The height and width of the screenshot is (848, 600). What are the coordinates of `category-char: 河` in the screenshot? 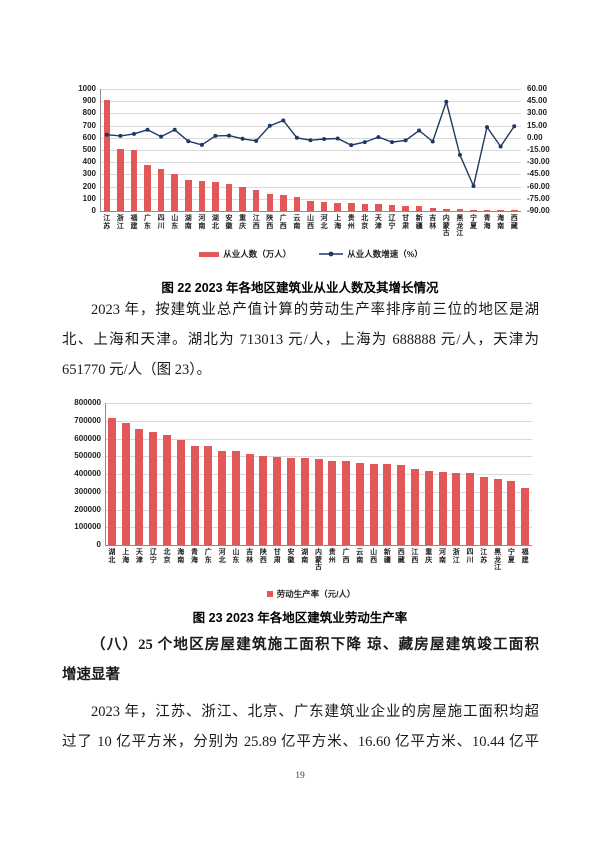 It's located at (202, 218).